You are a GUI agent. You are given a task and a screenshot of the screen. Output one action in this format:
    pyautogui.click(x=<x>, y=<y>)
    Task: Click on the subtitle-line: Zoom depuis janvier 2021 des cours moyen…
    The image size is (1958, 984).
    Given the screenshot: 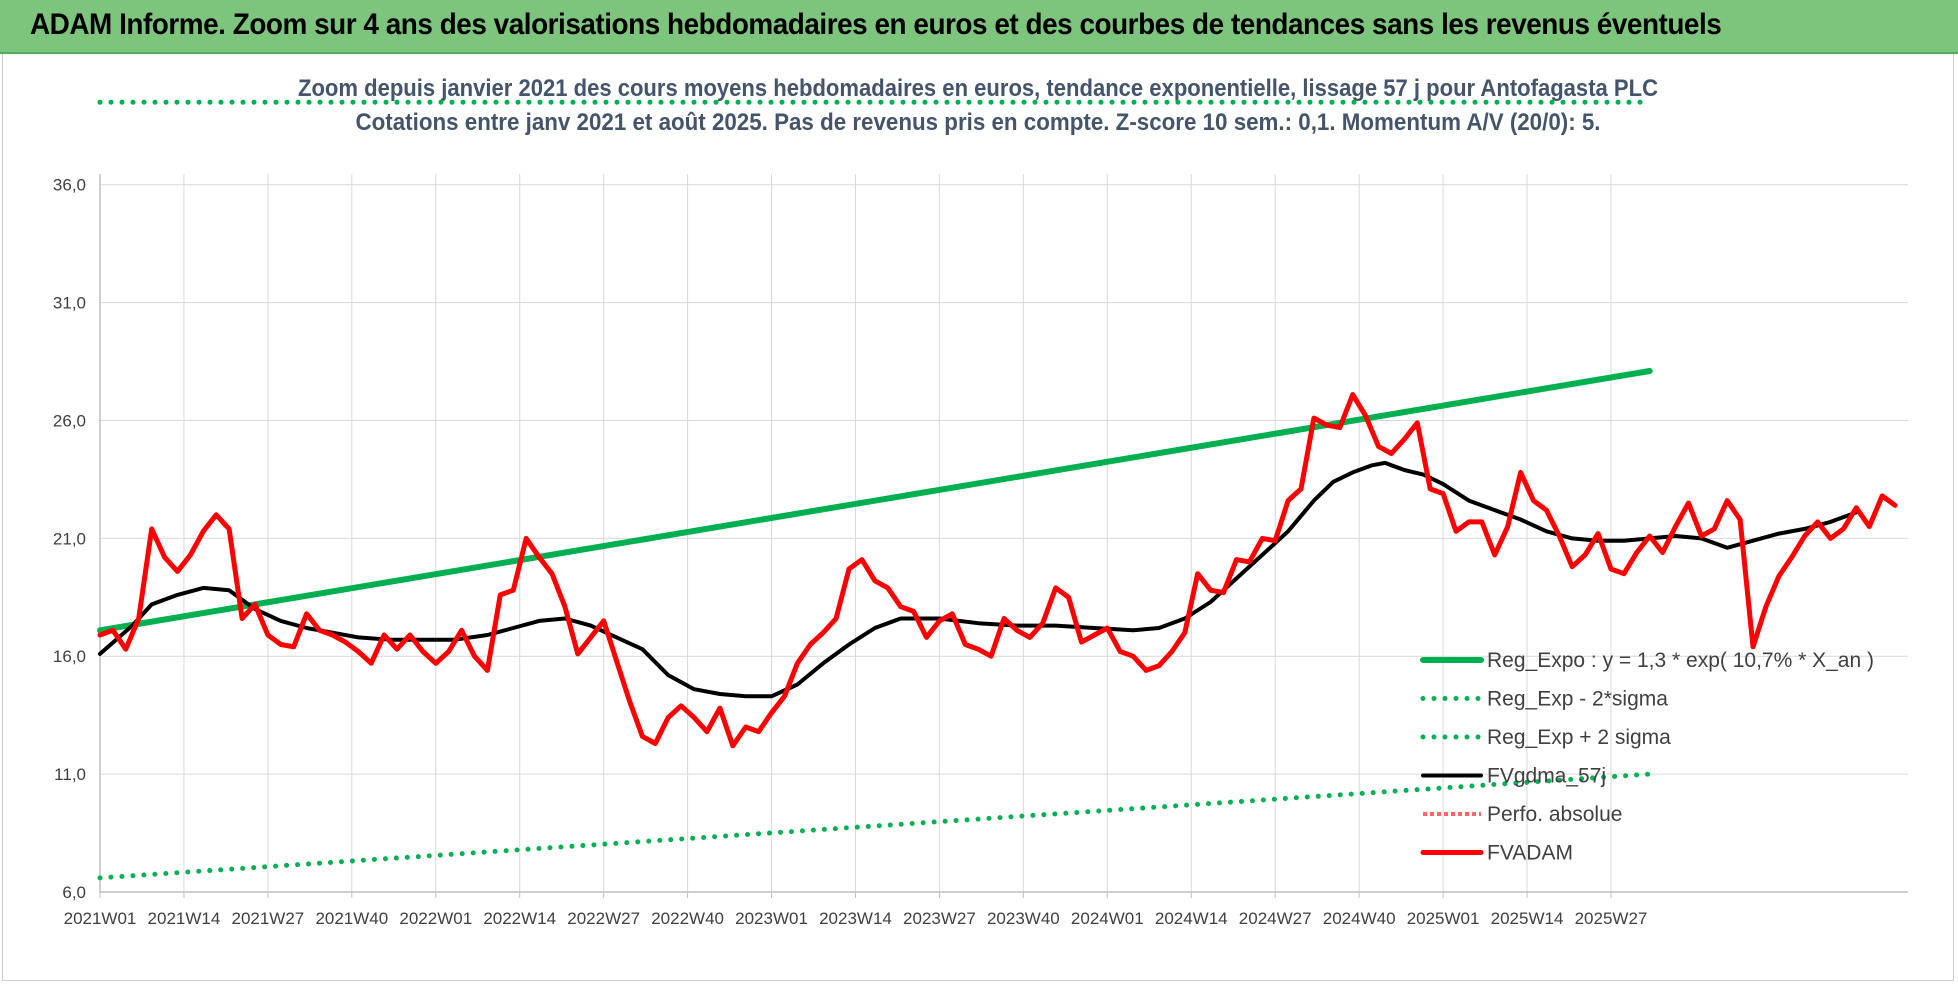 What is the action you would take?
    pyautogui.click(x=978, y=88)
    